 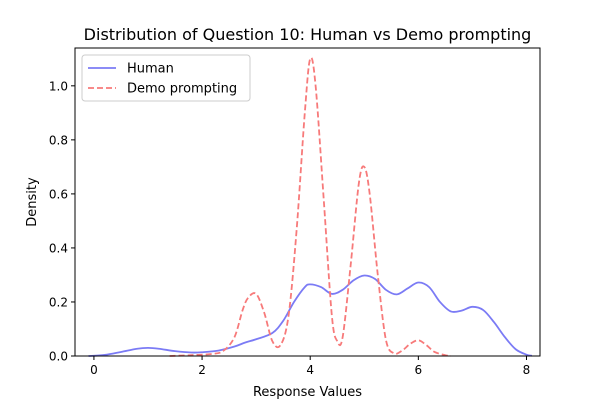 I want to click on y-tick-label: 0.2, so click(x=58, y=302).